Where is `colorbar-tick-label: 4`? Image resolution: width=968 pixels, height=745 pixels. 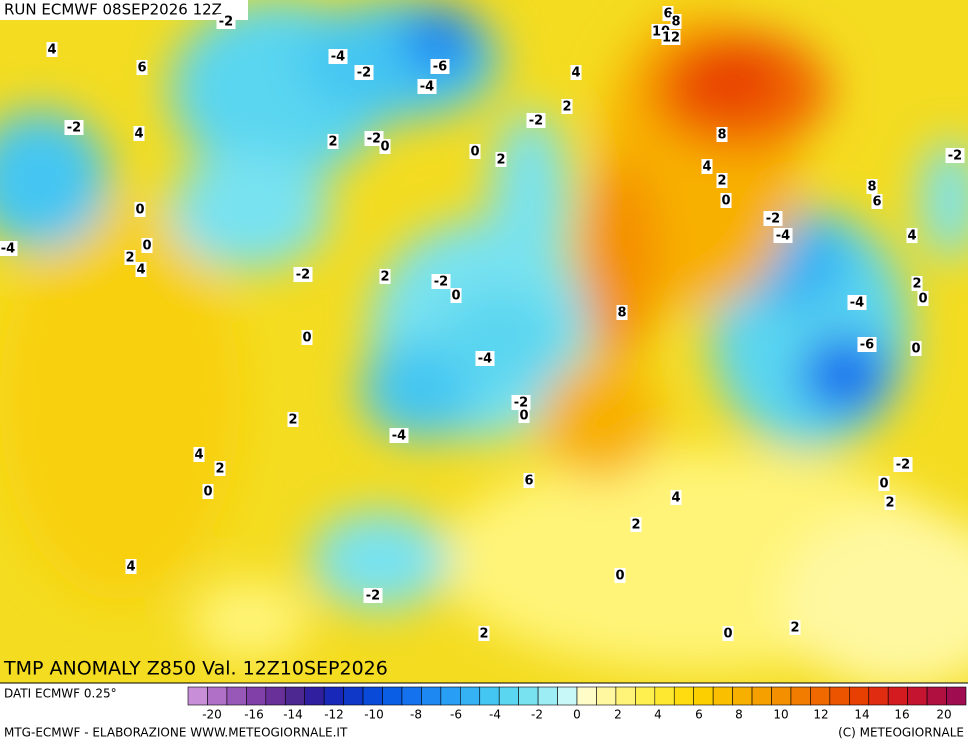
colorbar-tick-label: 4 is located at coordinates (658, 715).